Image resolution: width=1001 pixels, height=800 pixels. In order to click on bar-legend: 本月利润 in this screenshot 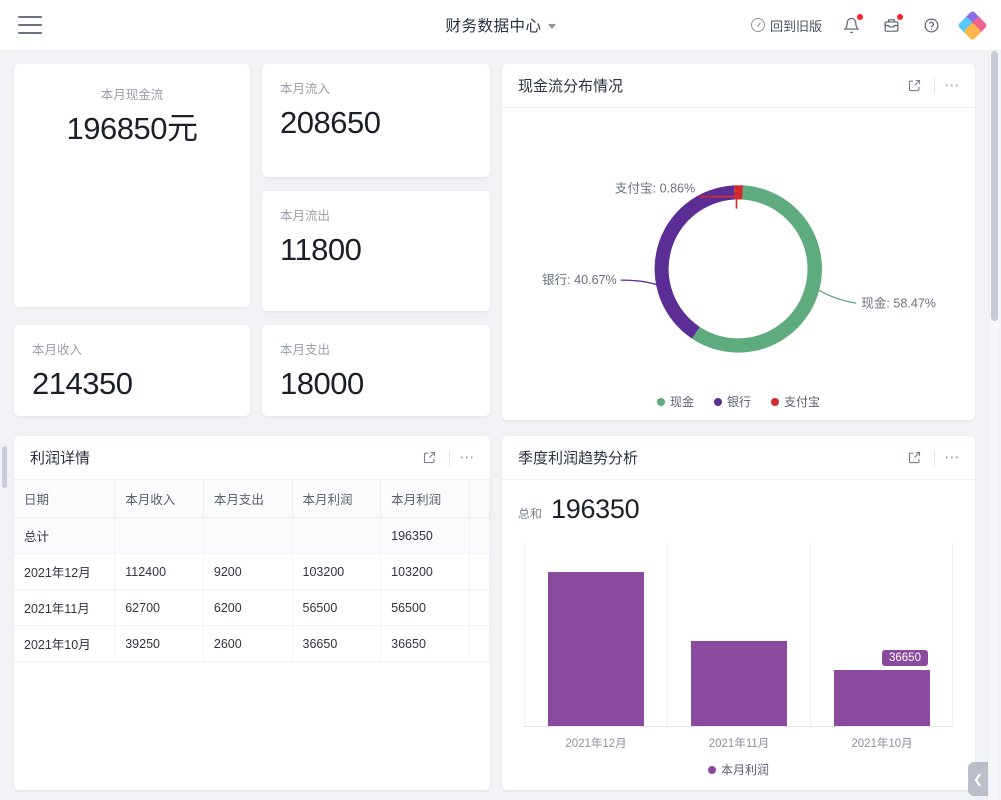, I will do `click(738, 771)`.